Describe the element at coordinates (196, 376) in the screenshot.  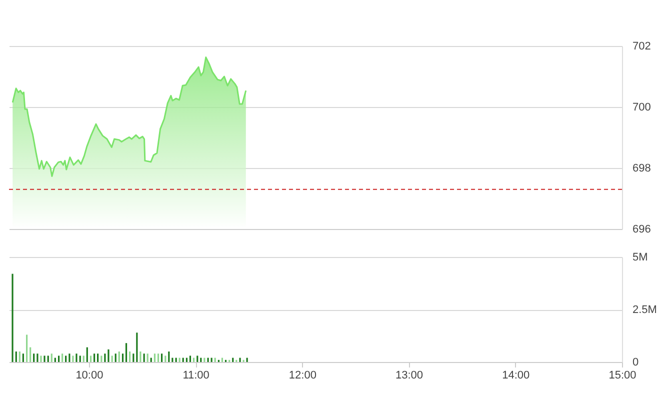
I see `x-tick-label: 11:00` at that location.